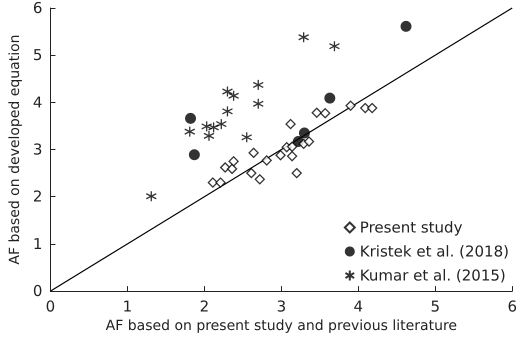 This screenshot has width=520, height=338. I want to click on x-tick-label: 6, so click(512, 307).